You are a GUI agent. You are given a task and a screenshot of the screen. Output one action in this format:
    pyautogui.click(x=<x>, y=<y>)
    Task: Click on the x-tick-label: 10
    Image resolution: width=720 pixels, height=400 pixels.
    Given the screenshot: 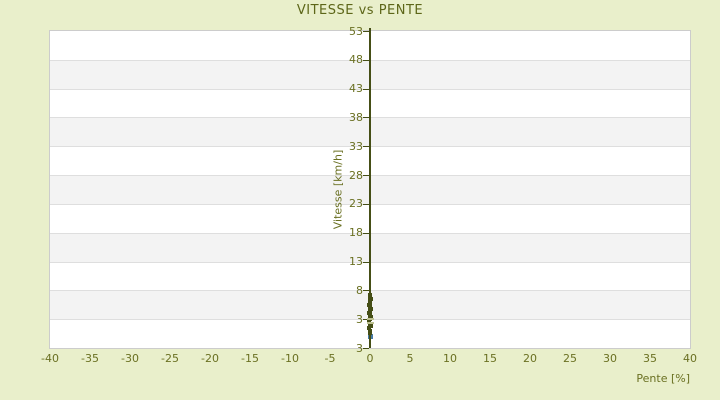 What is the action you would take?
    pyautogui.click(x=450, y=358)
    